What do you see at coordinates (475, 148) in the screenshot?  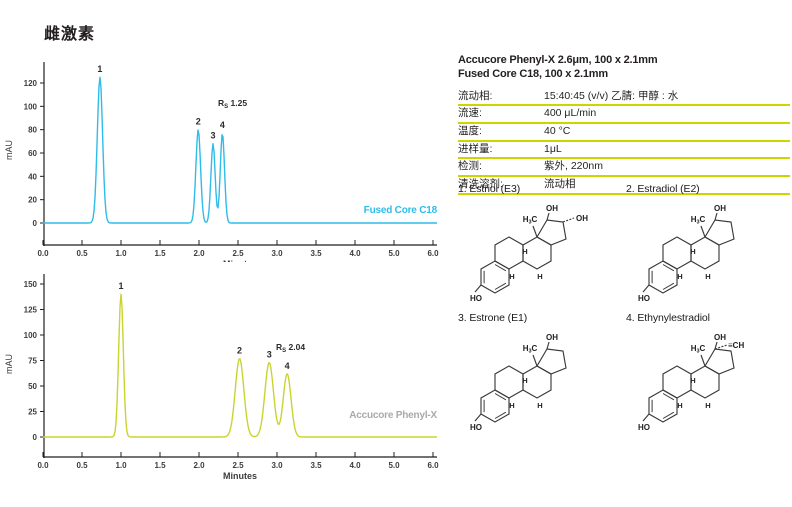 I see `condition-label: 进样量:` at bounding box center [475, 148].